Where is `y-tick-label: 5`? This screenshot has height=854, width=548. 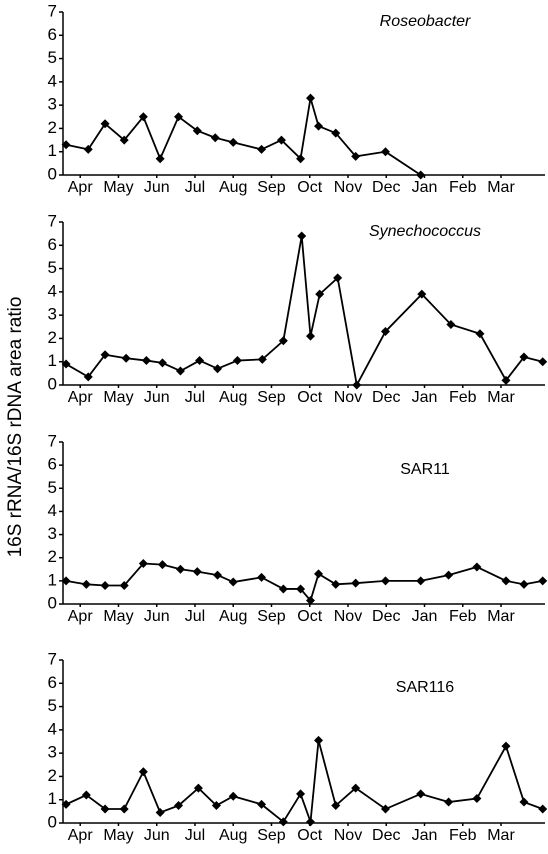 y-tick-label: 5 is located at coordinates (52, 487).